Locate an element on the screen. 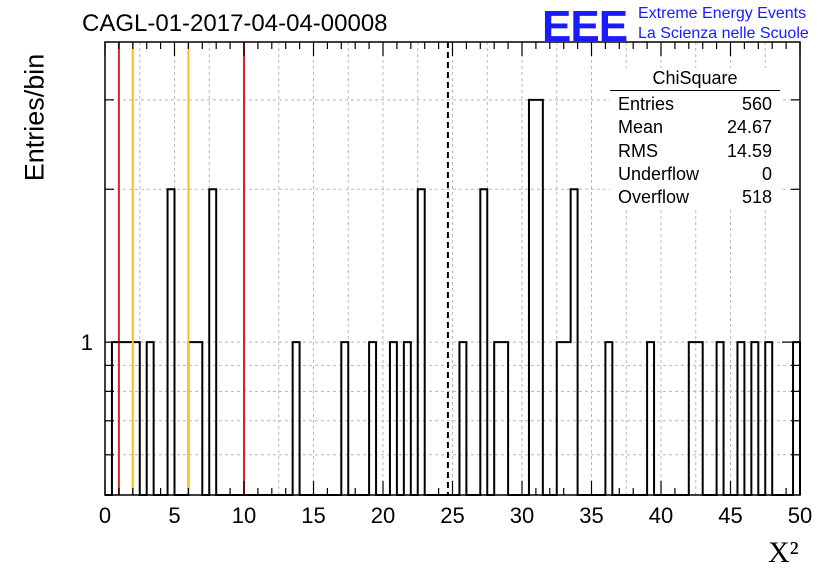  stats-value: 24.67 is located at coordinates (749, 127).